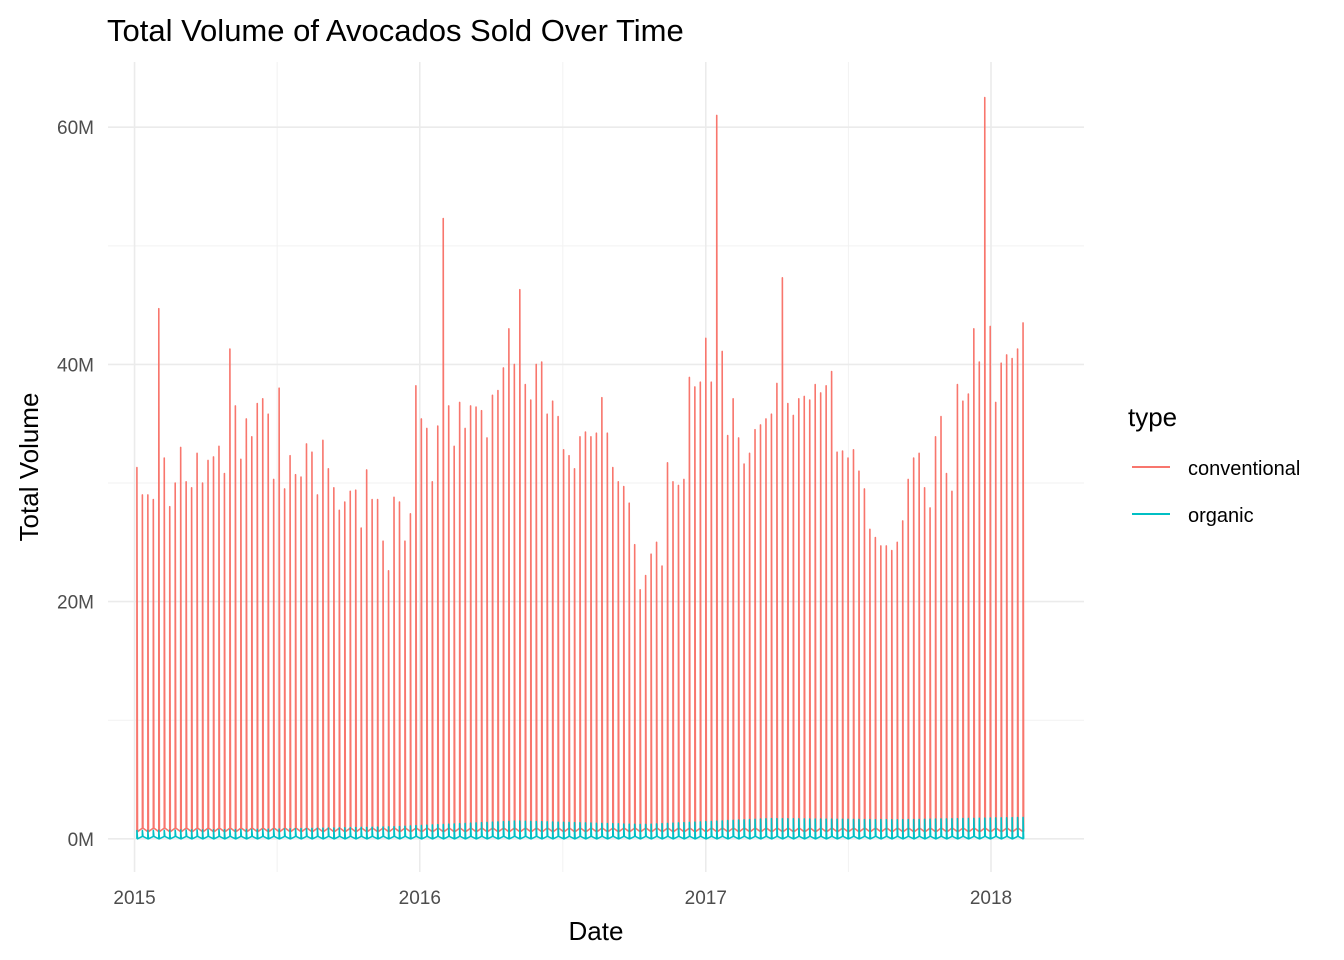  What do you see at coordinates (75, 365) in the screenshot?
I see `y-tick-label: 40M` at bounding box center [75, 365].